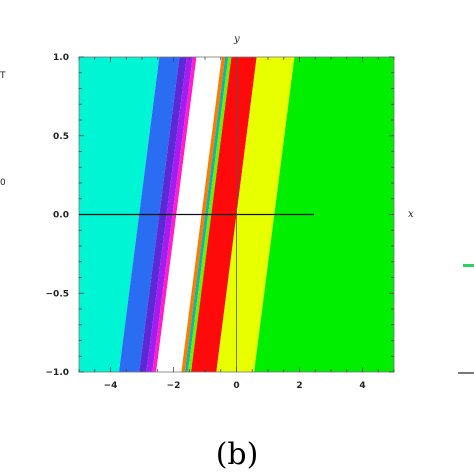 The image size is (474, 474). Describe the element at coordinates (61, 137) in the screenshot. I see `y-tick-label: 0.5` at that location.